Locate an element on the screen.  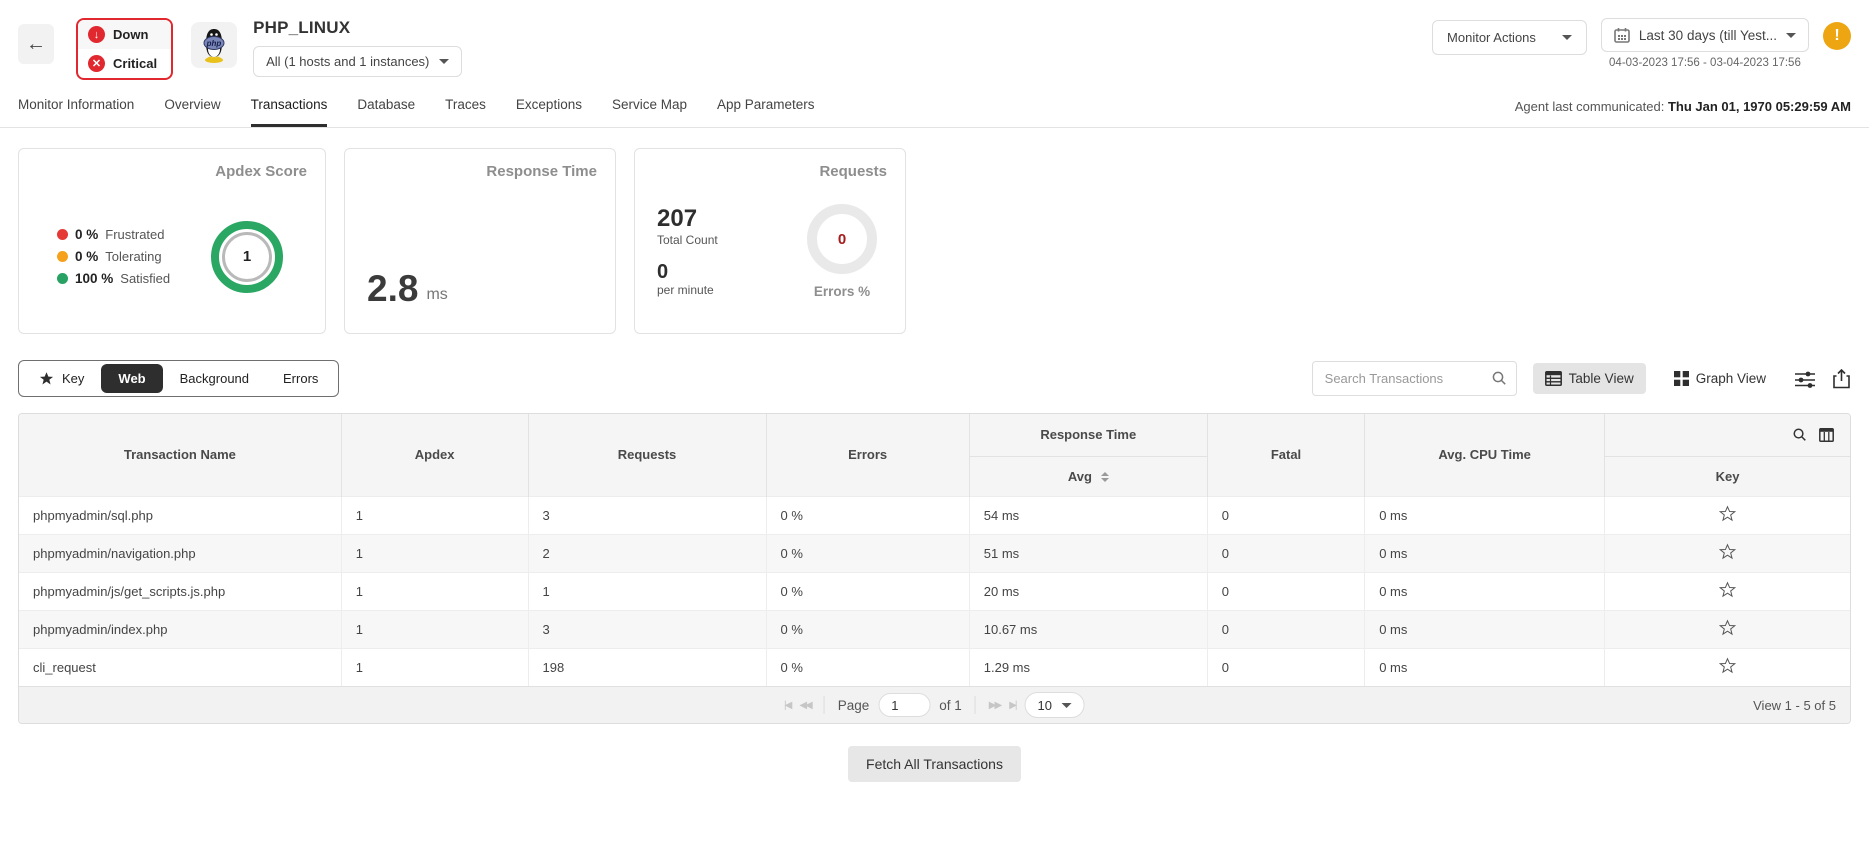
monitor-actions-label: Monitor Actions is located at coordinates (1491, 37).